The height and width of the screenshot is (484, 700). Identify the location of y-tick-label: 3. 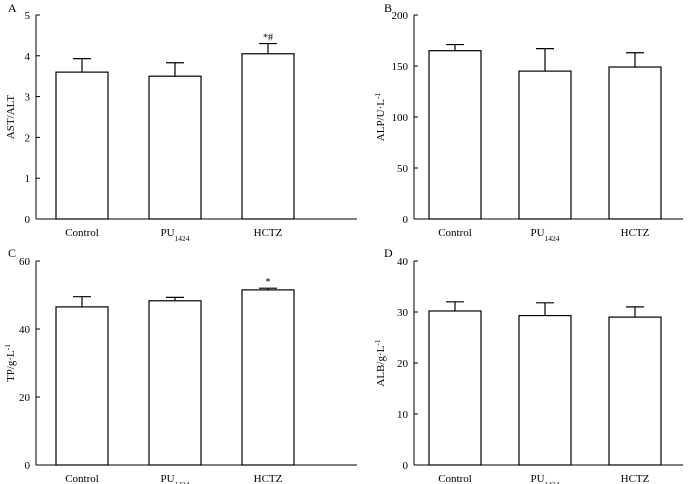
(28, 98).